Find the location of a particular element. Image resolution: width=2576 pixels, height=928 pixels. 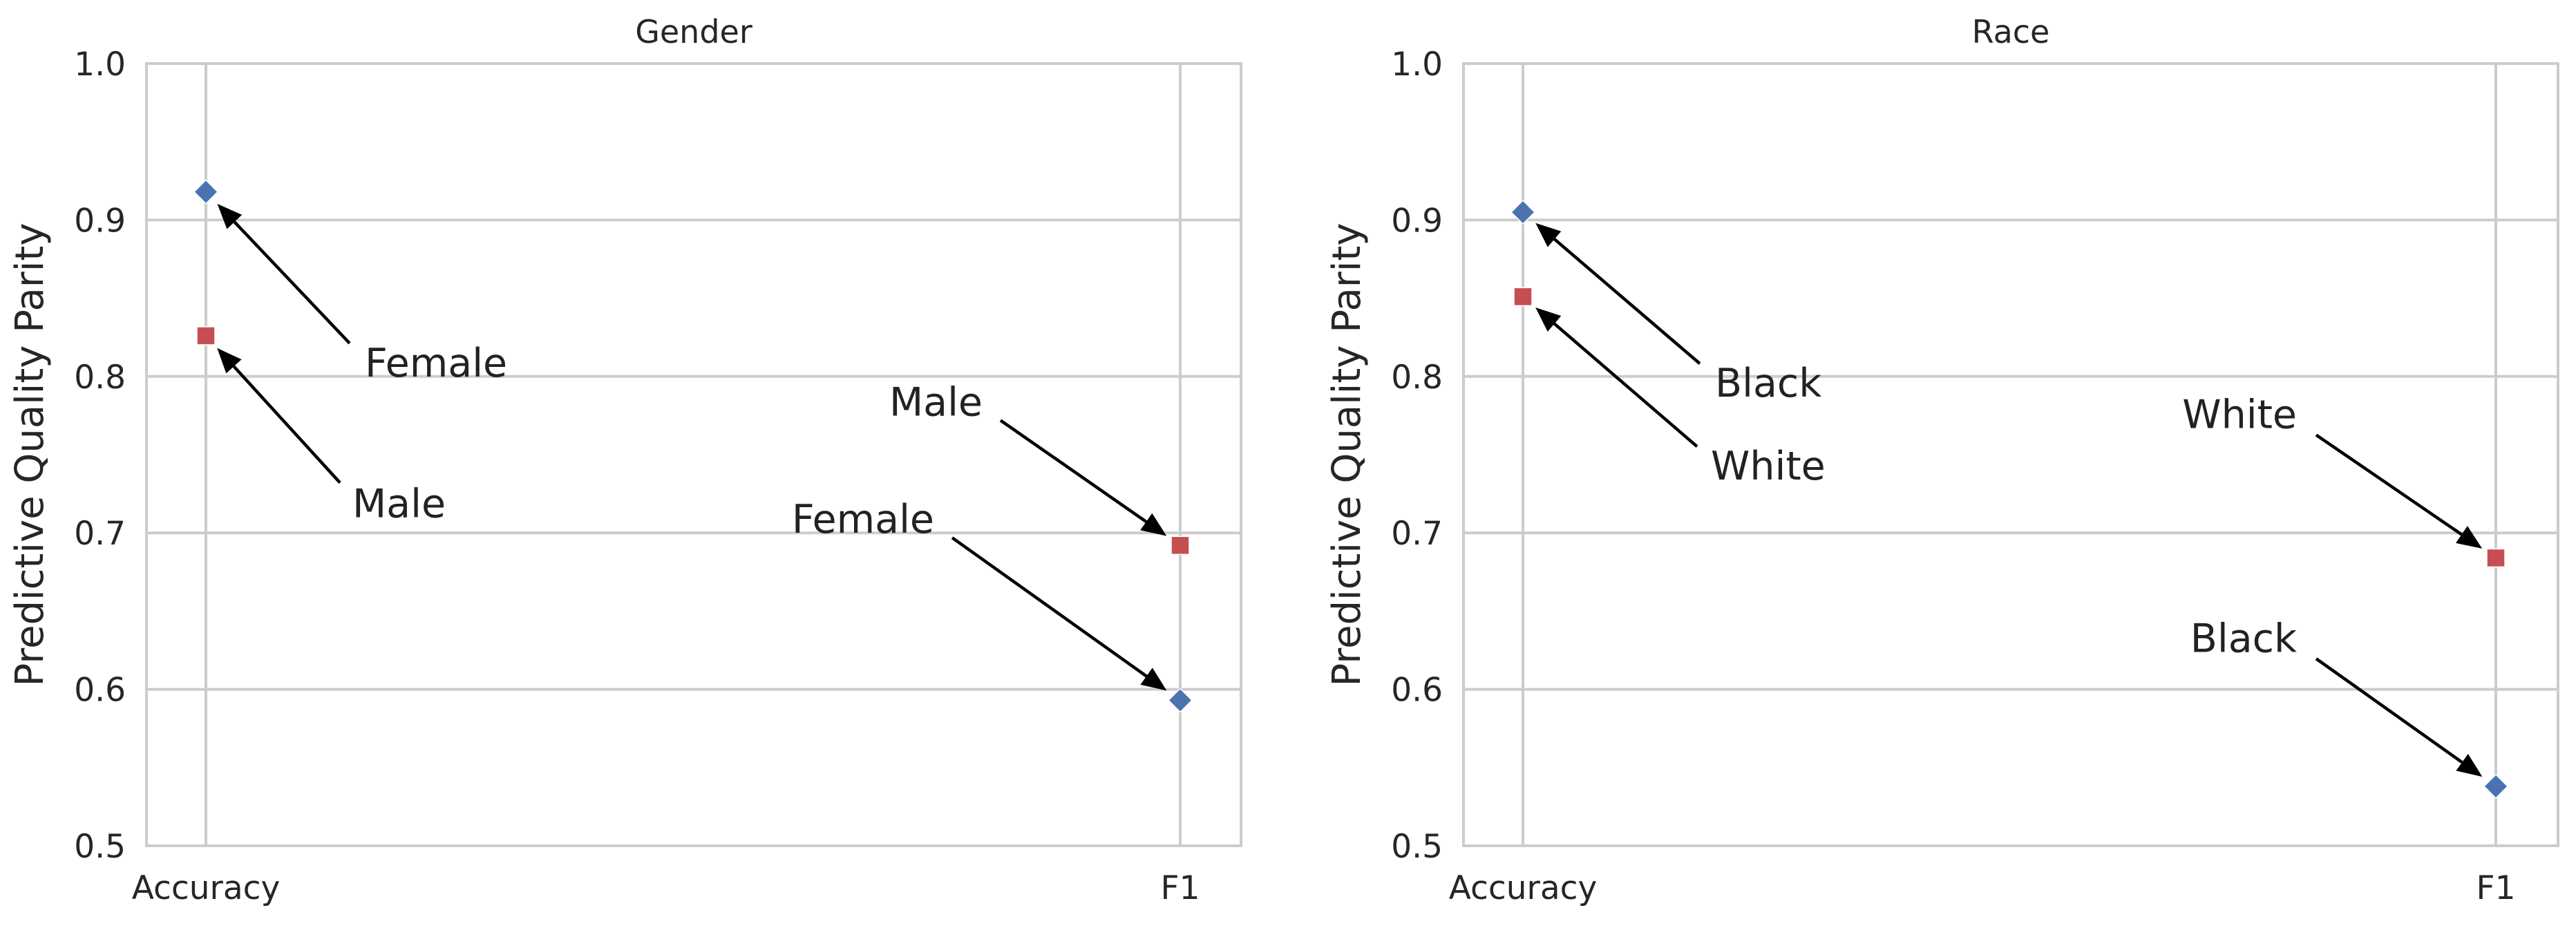

chart-title: Race is located at coordinates (2011, 32).